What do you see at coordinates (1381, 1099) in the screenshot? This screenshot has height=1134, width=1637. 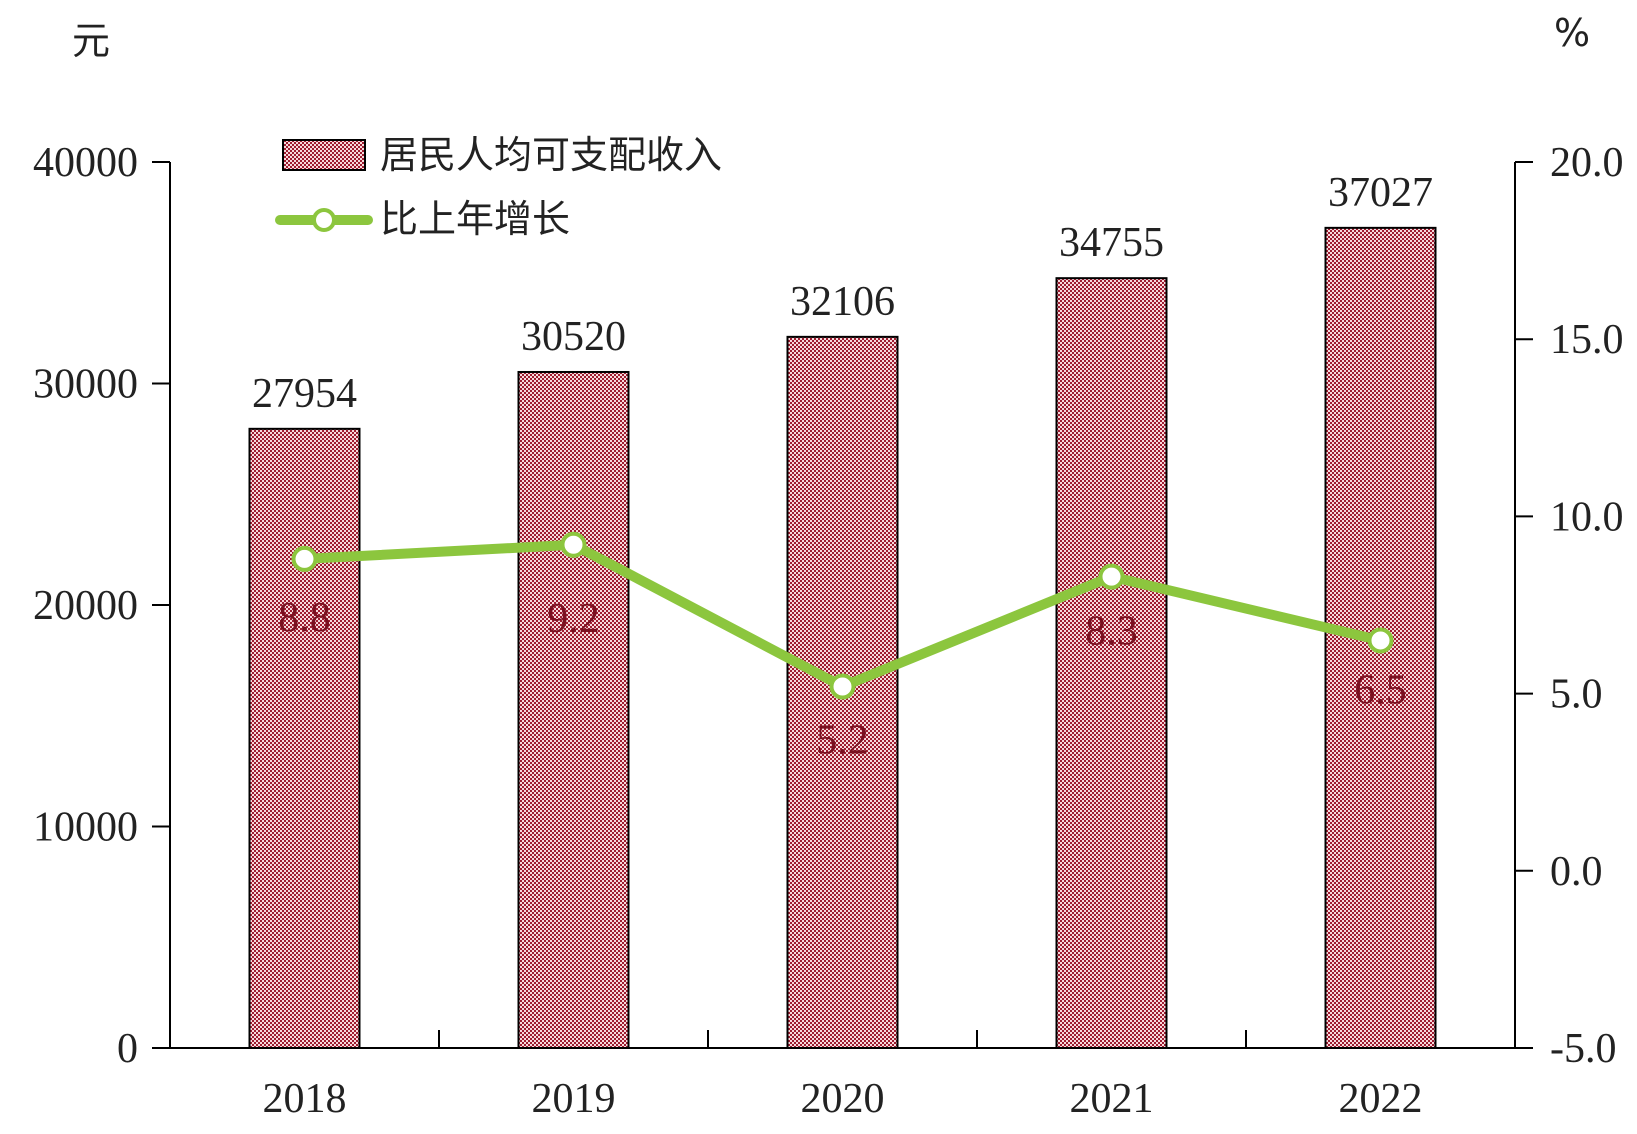 I see `x-tick-label-2022: 2022` at bounding box center [1381, 1099].